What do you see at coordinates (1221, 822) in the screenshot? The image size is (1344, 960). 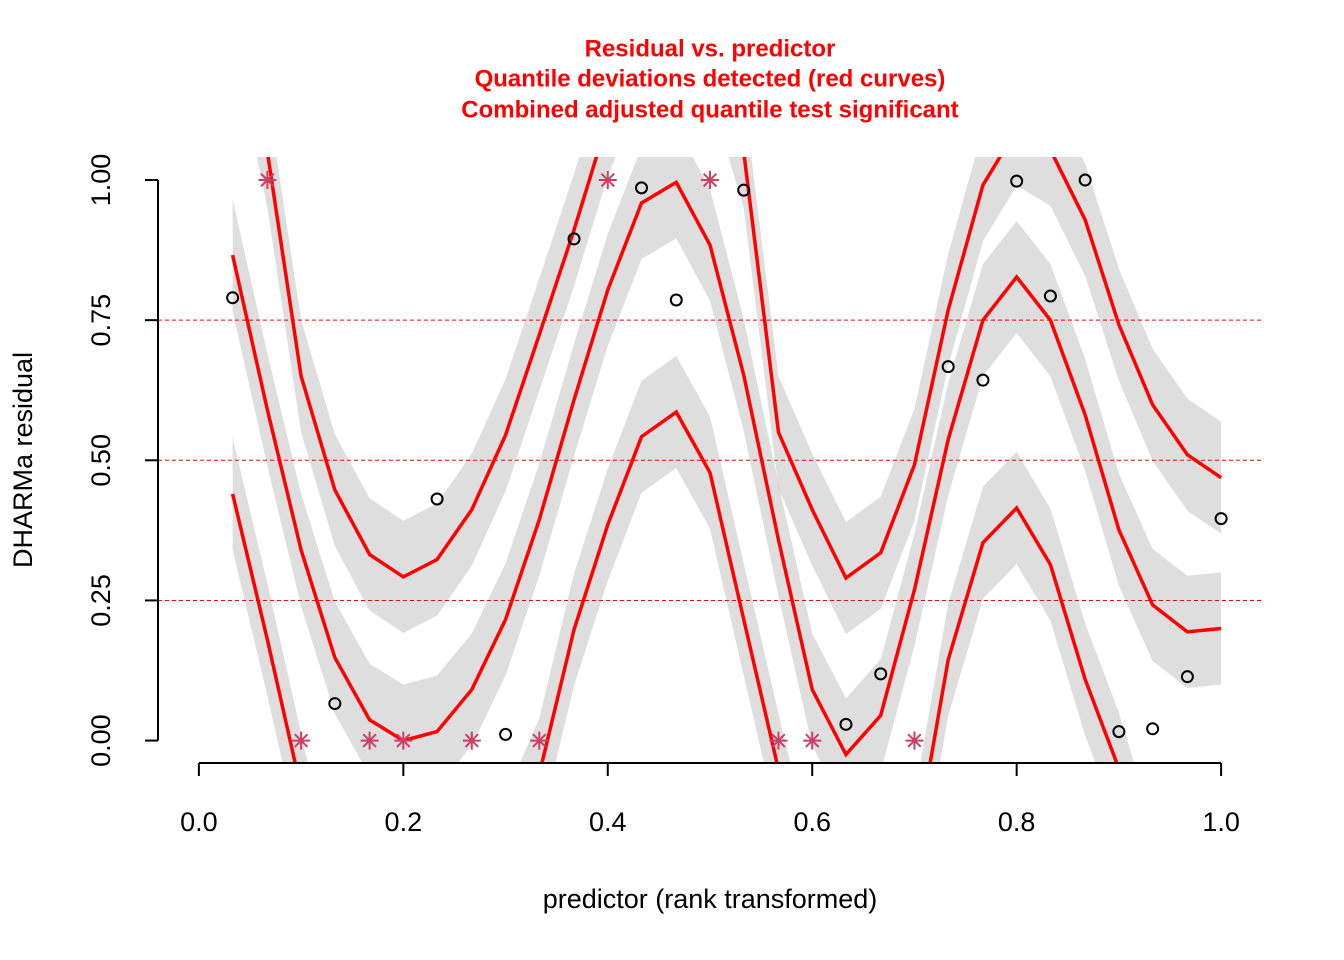 I see `x-tick-label: 1.0` at bounding box center [1221, 822].